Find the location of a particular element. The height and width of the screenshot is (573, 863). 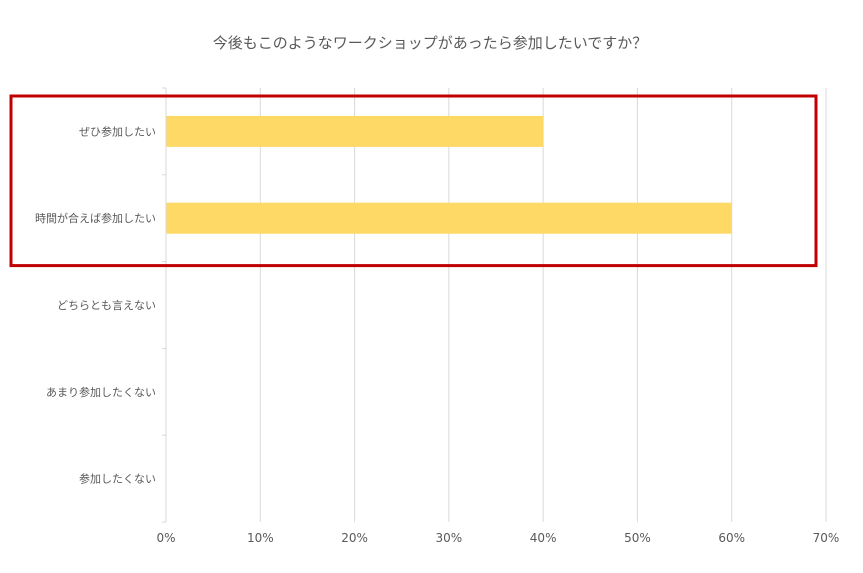

x-tick-label: 20% is located at coordinates (354, 538).